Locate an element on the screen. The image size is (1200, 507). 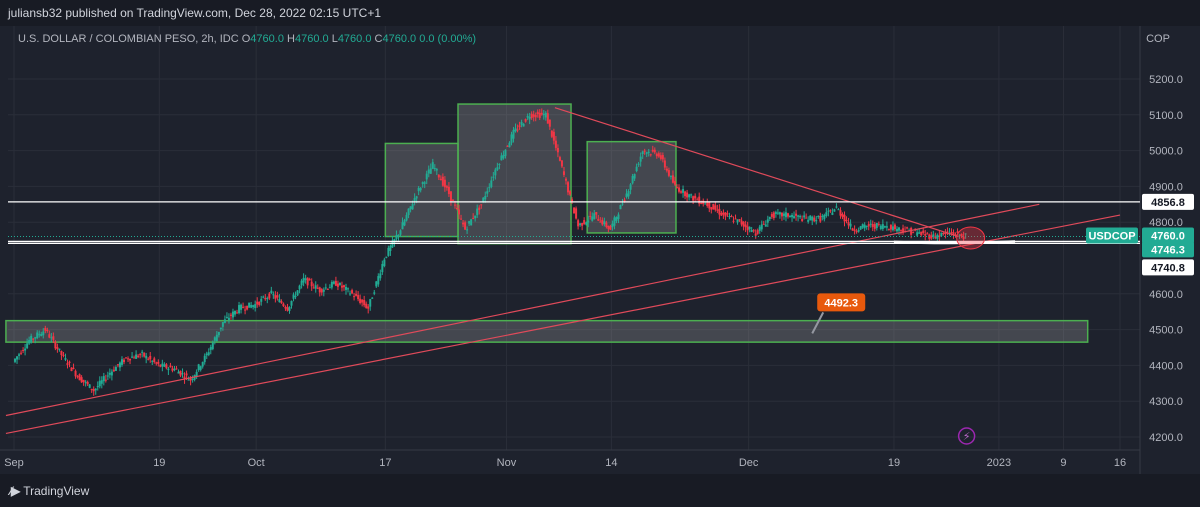
high-label: H is located at coordinates (291, 39).